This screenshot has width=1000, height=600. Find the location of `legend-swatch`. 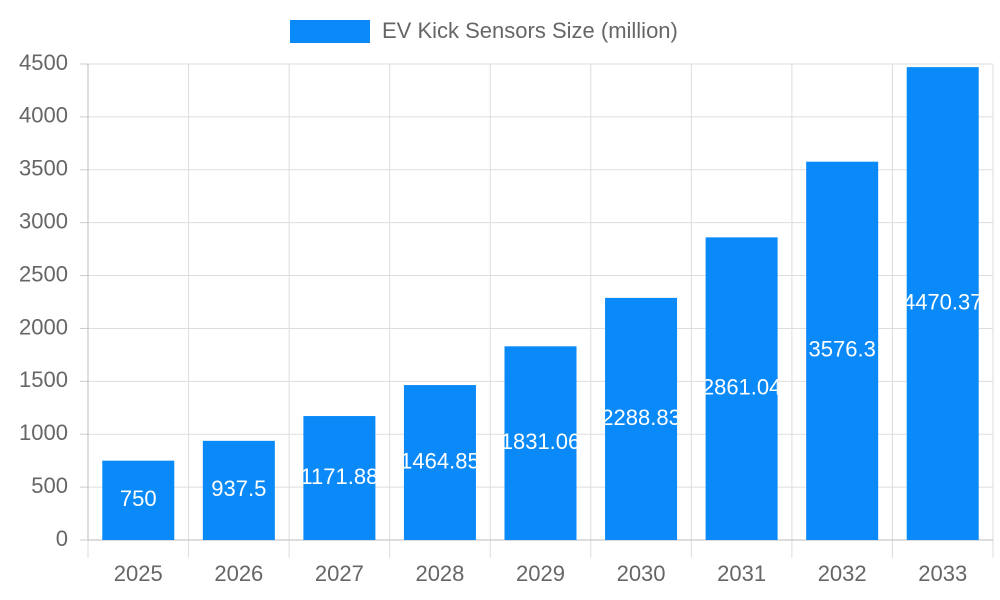

legend-swatch is located at coordinates (330, 31).